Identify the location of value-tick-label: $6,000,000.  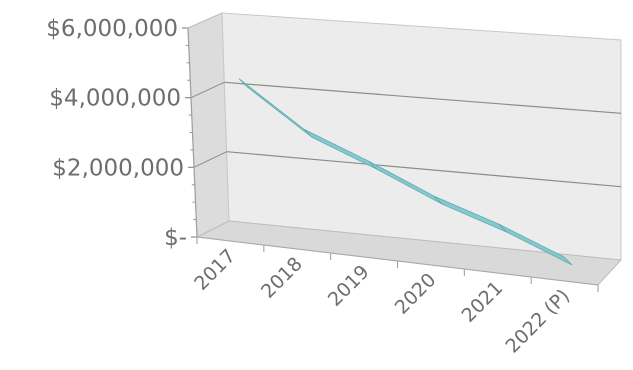
(112, 29).